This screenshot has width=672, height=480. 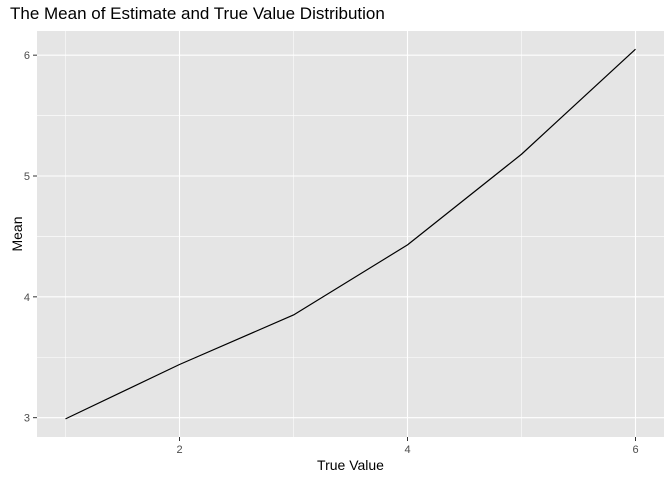 I want to click on y-tick-label: 4, so click(x=27, y=298).